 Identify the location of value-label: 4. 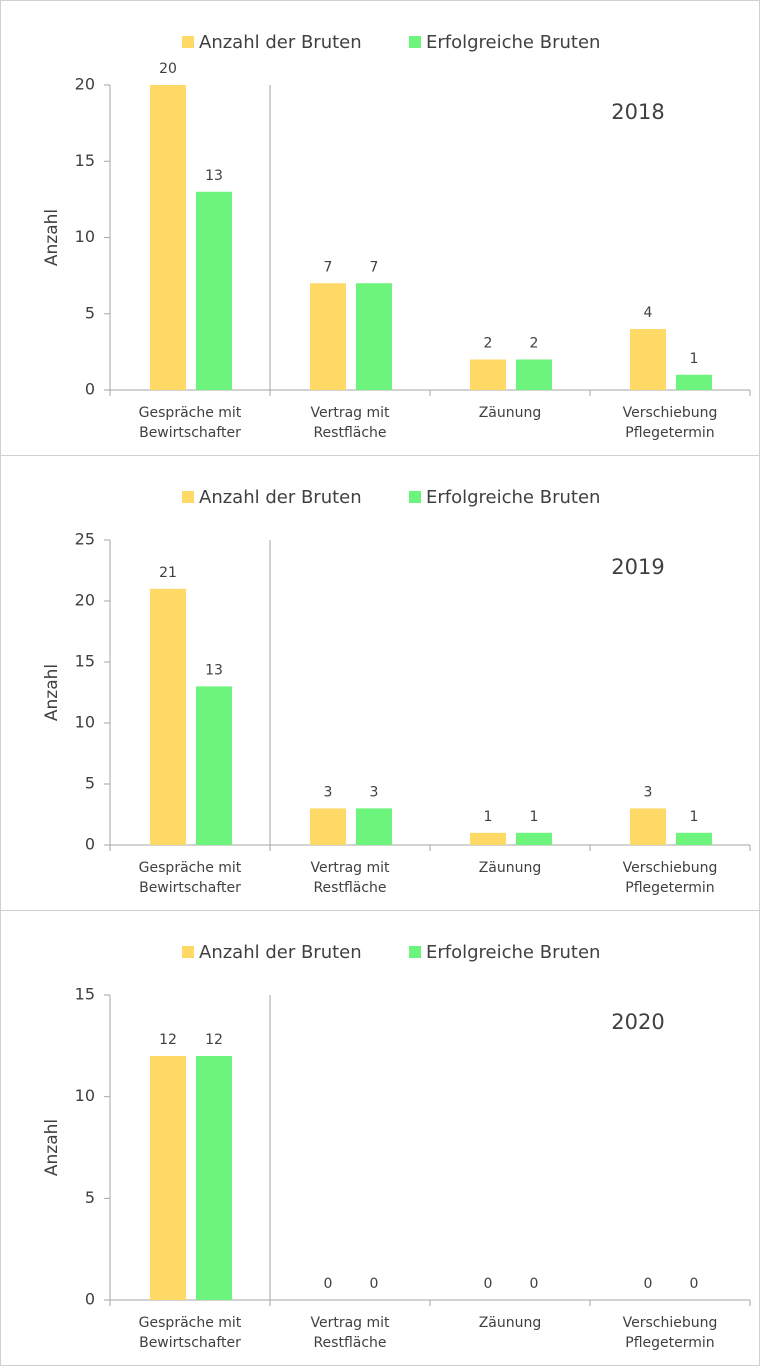
(648, 313).